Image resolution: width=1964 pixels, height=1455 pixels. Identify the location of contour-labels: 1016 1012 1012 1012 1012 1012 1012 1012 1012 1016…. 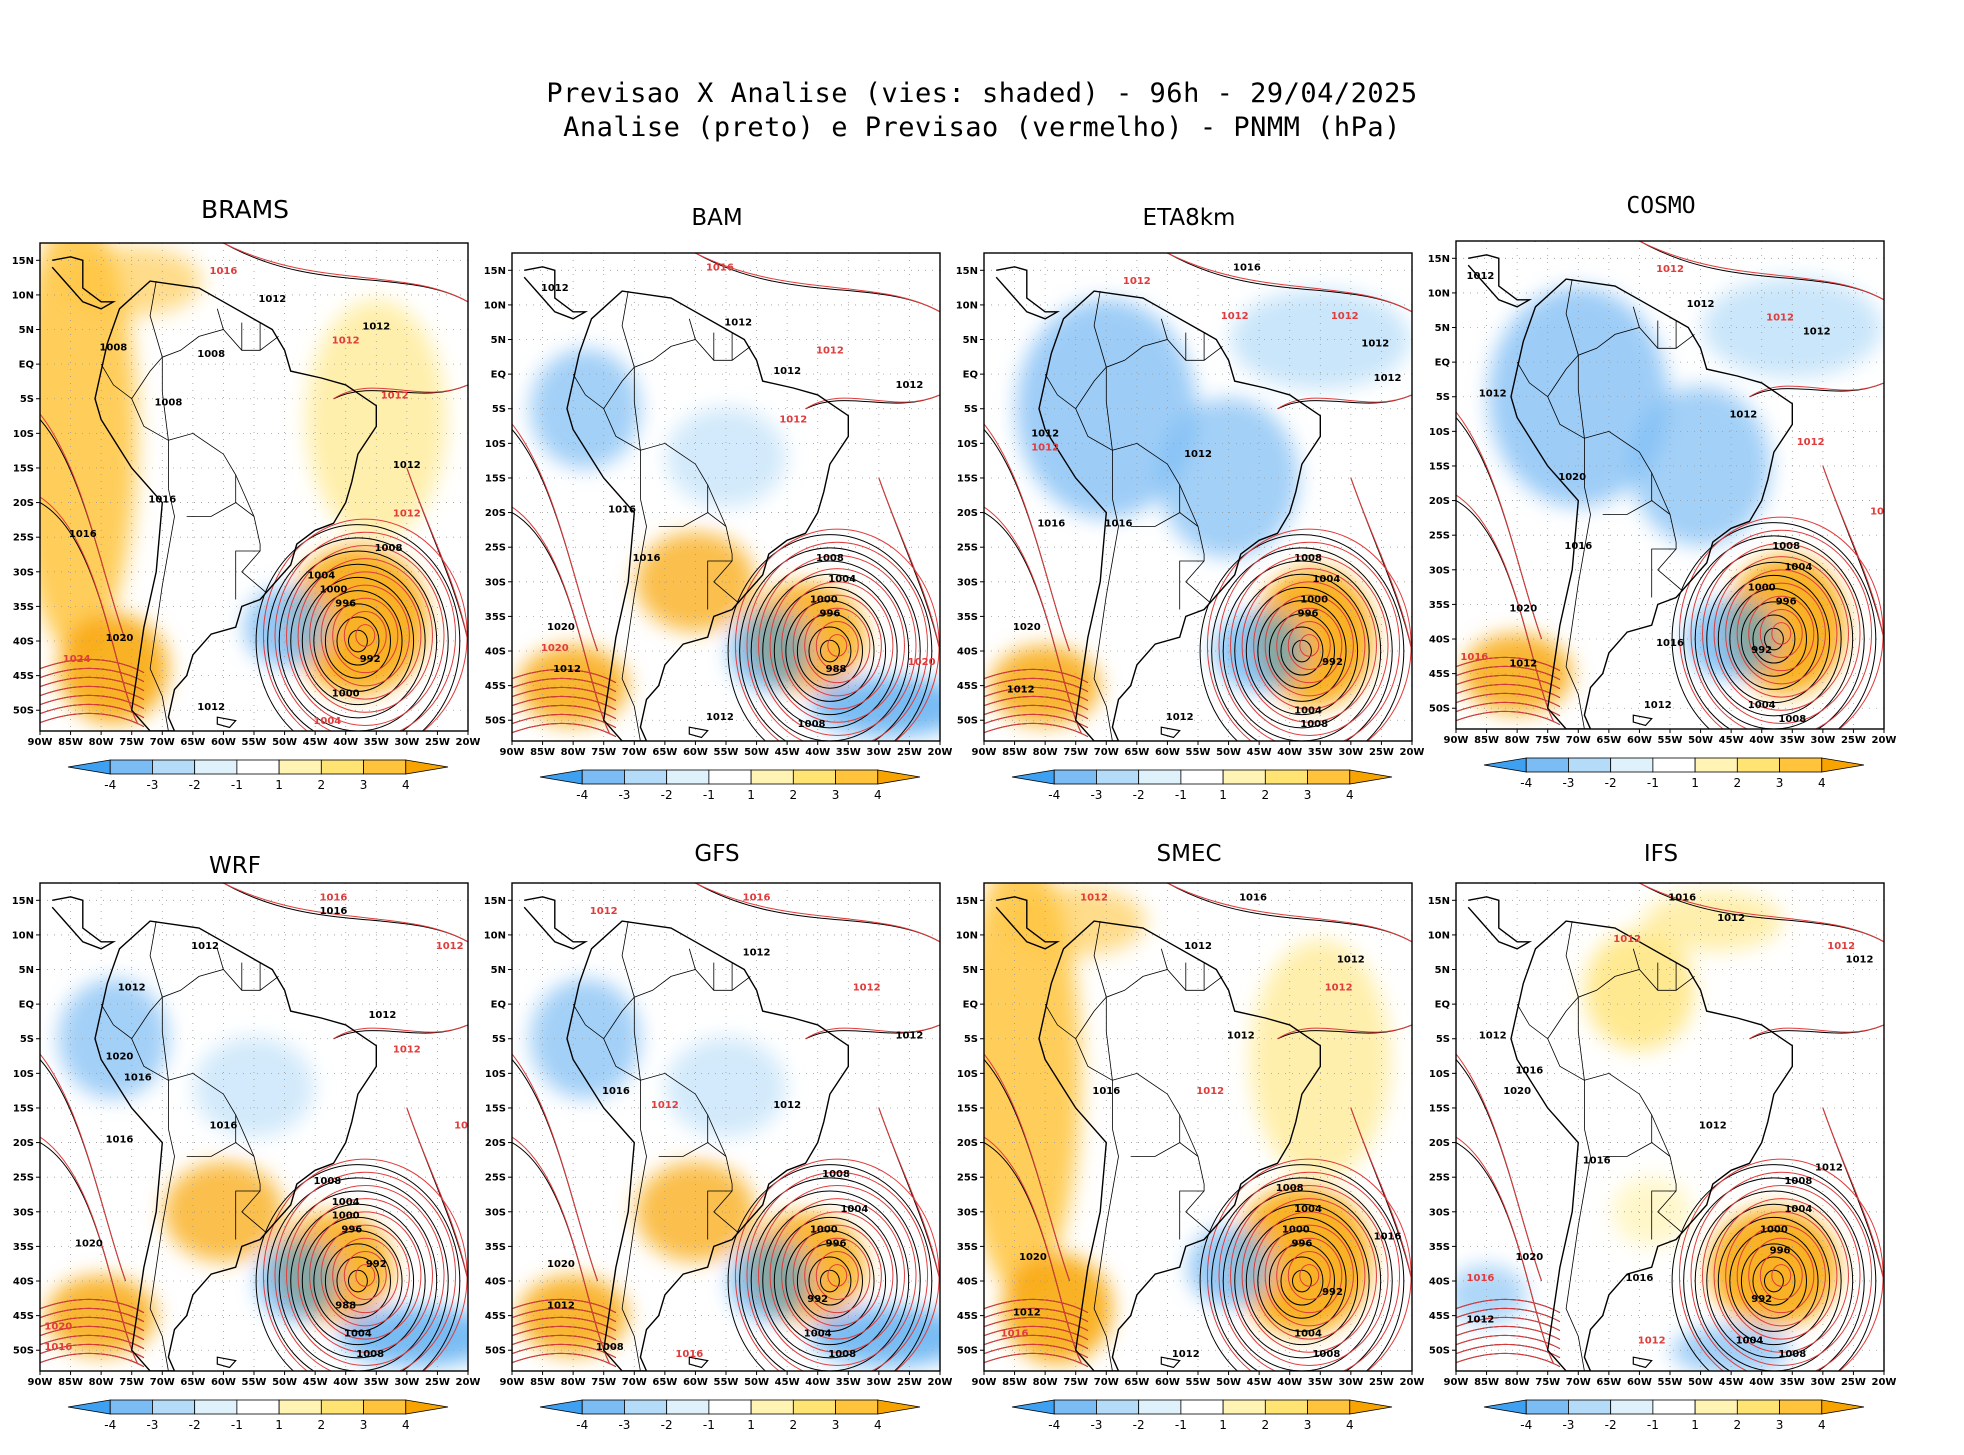
(1204, 496).